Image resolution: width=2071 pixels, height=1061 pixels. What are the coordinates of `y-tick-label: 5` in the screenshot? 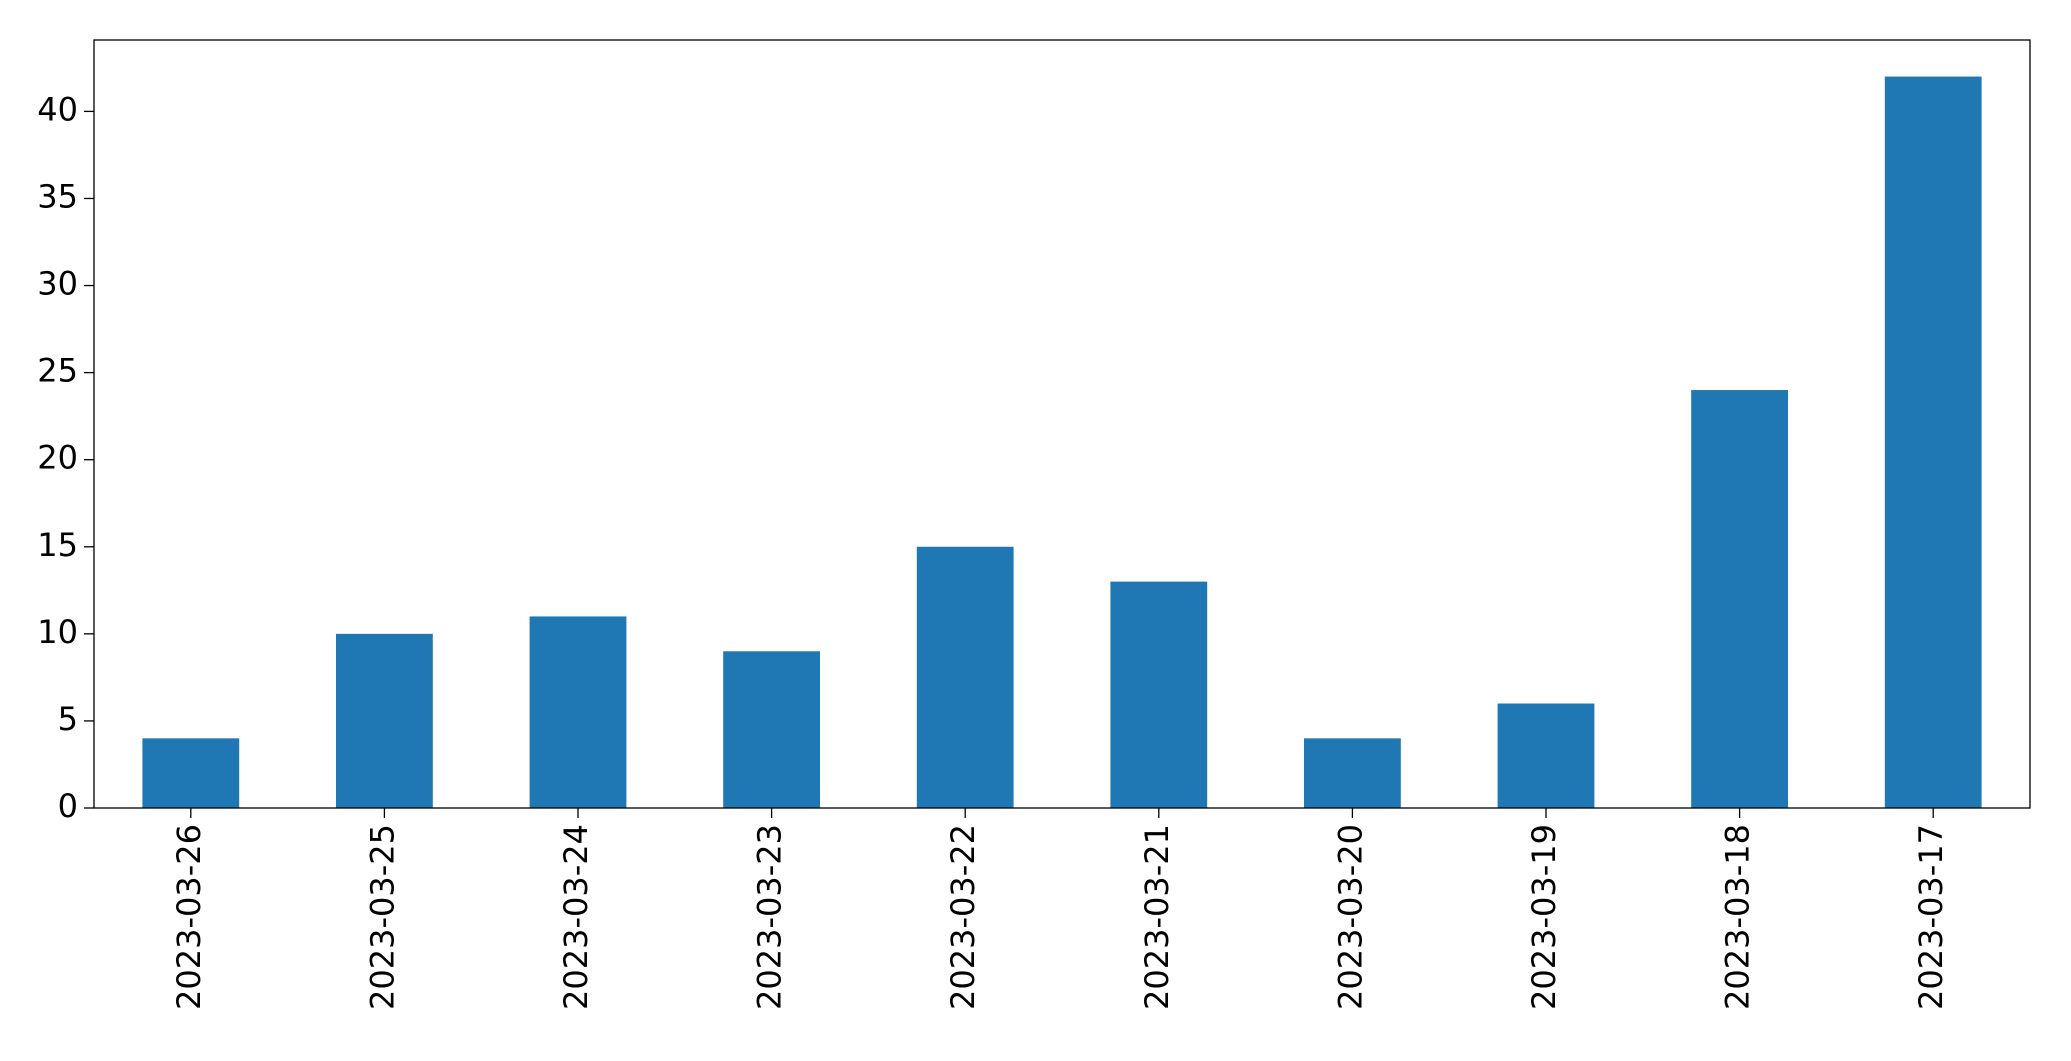 It's located at (68, 719).